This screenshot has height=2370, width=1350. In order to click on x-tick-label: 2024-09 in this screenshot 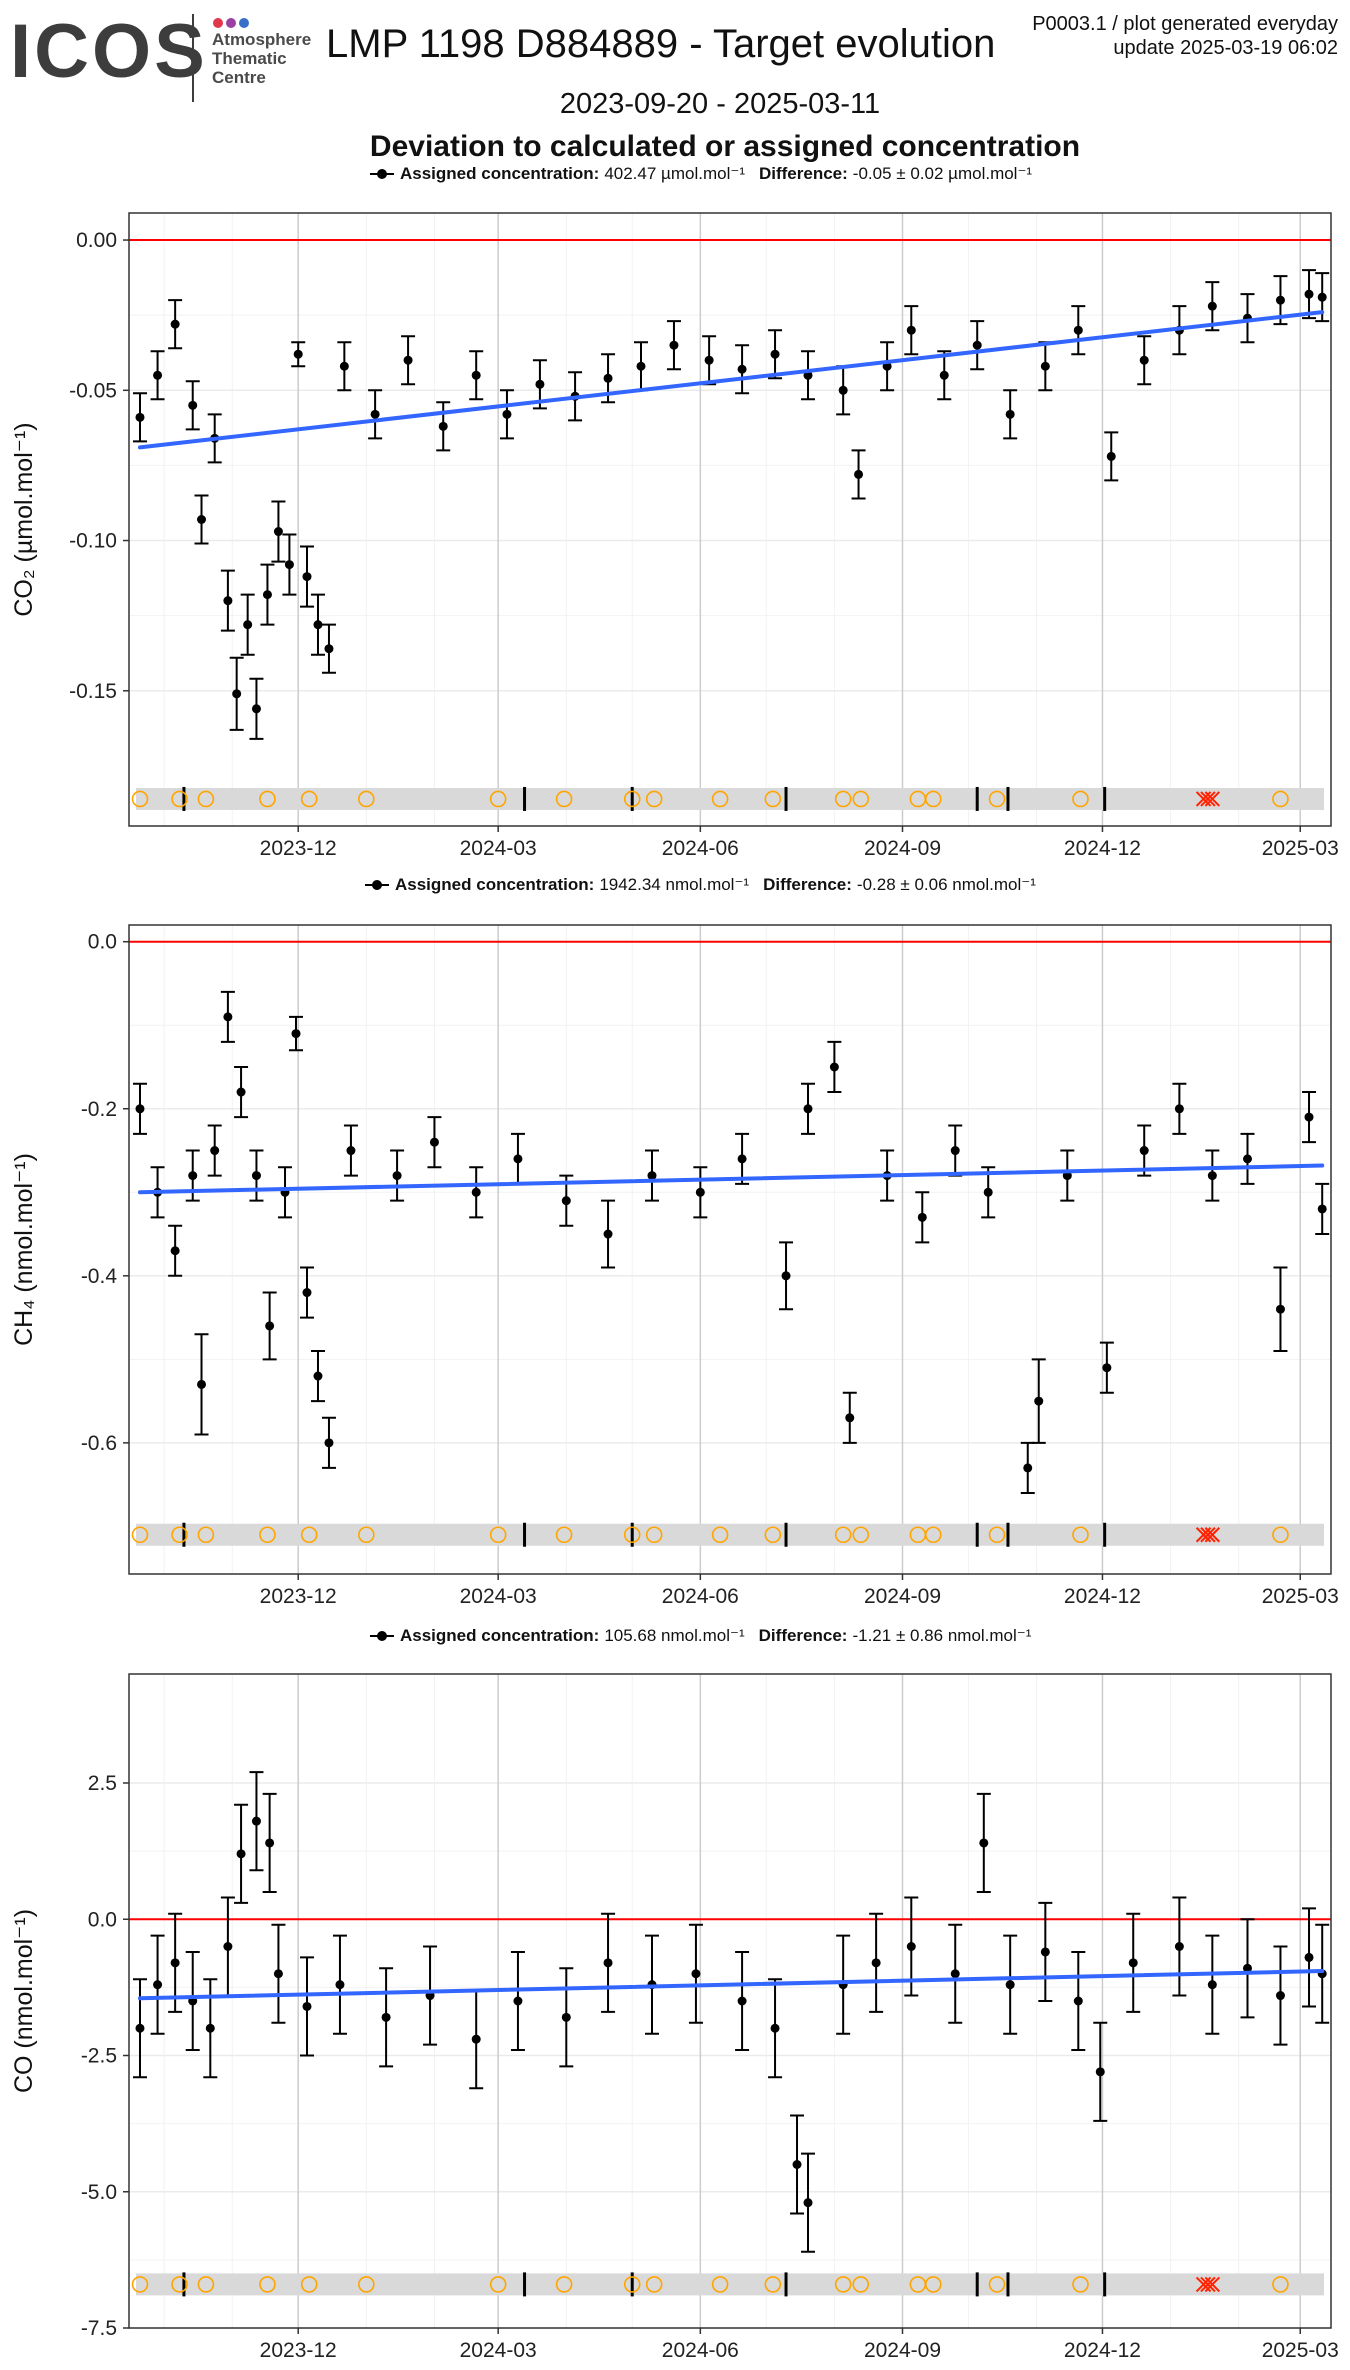, I will do `click(902, 2350)`.